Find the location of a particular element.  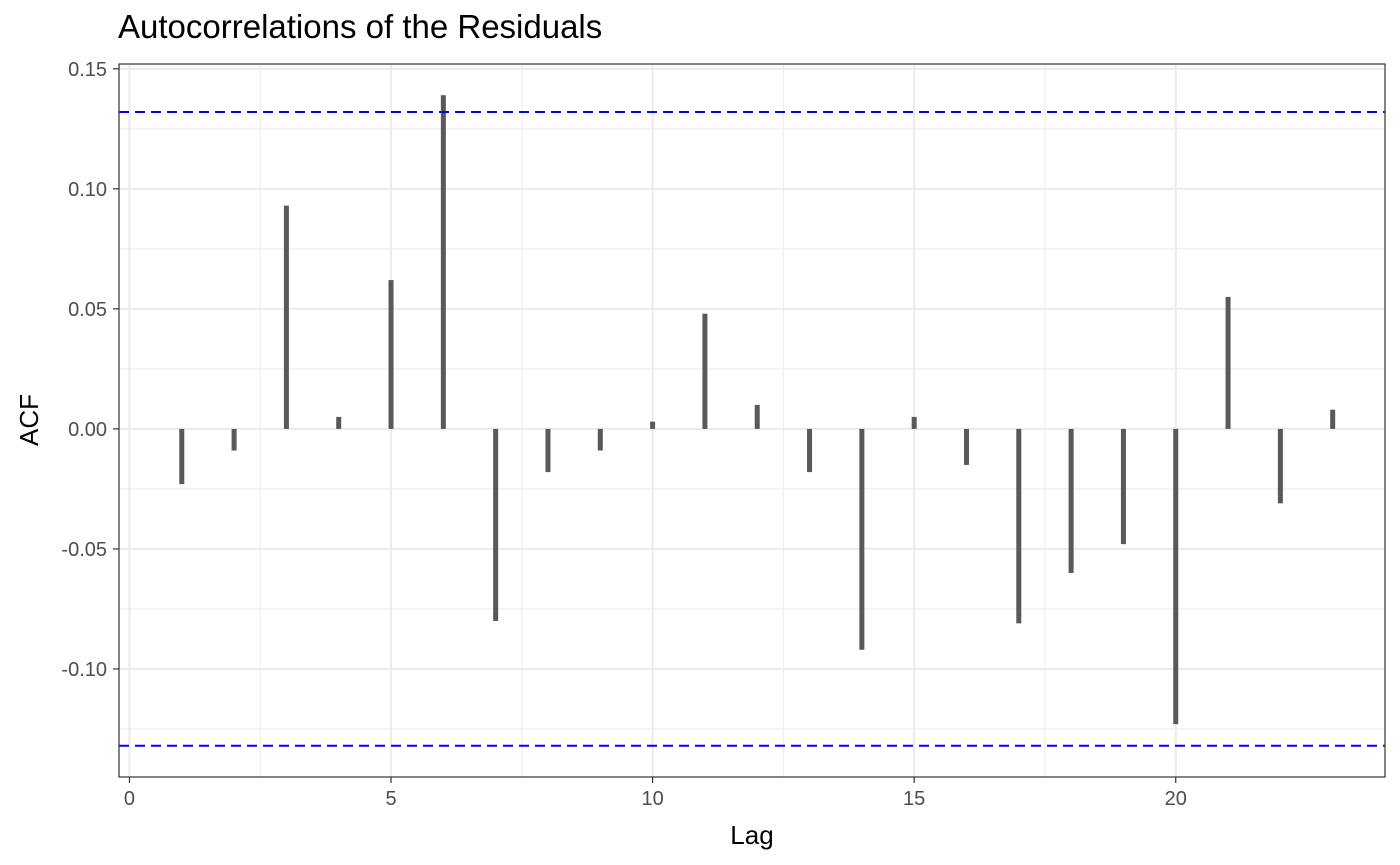

x-tick-label: 0 is located at coordinates (129, 799).